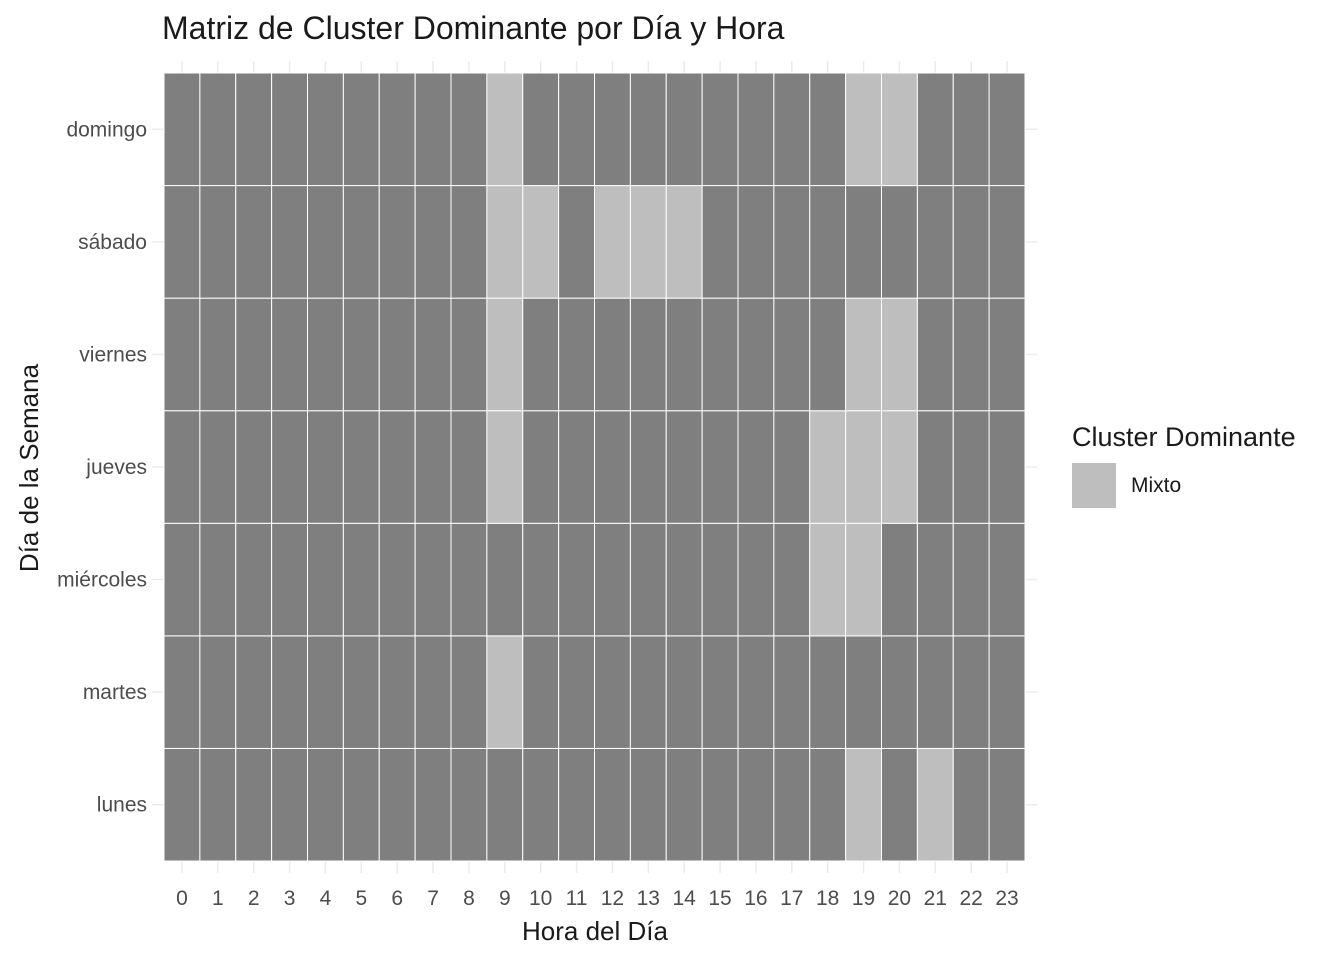 The height and width of the screenshot is (960, 1344). I want to click on y-tick-label: sábado, so click(112, 242).